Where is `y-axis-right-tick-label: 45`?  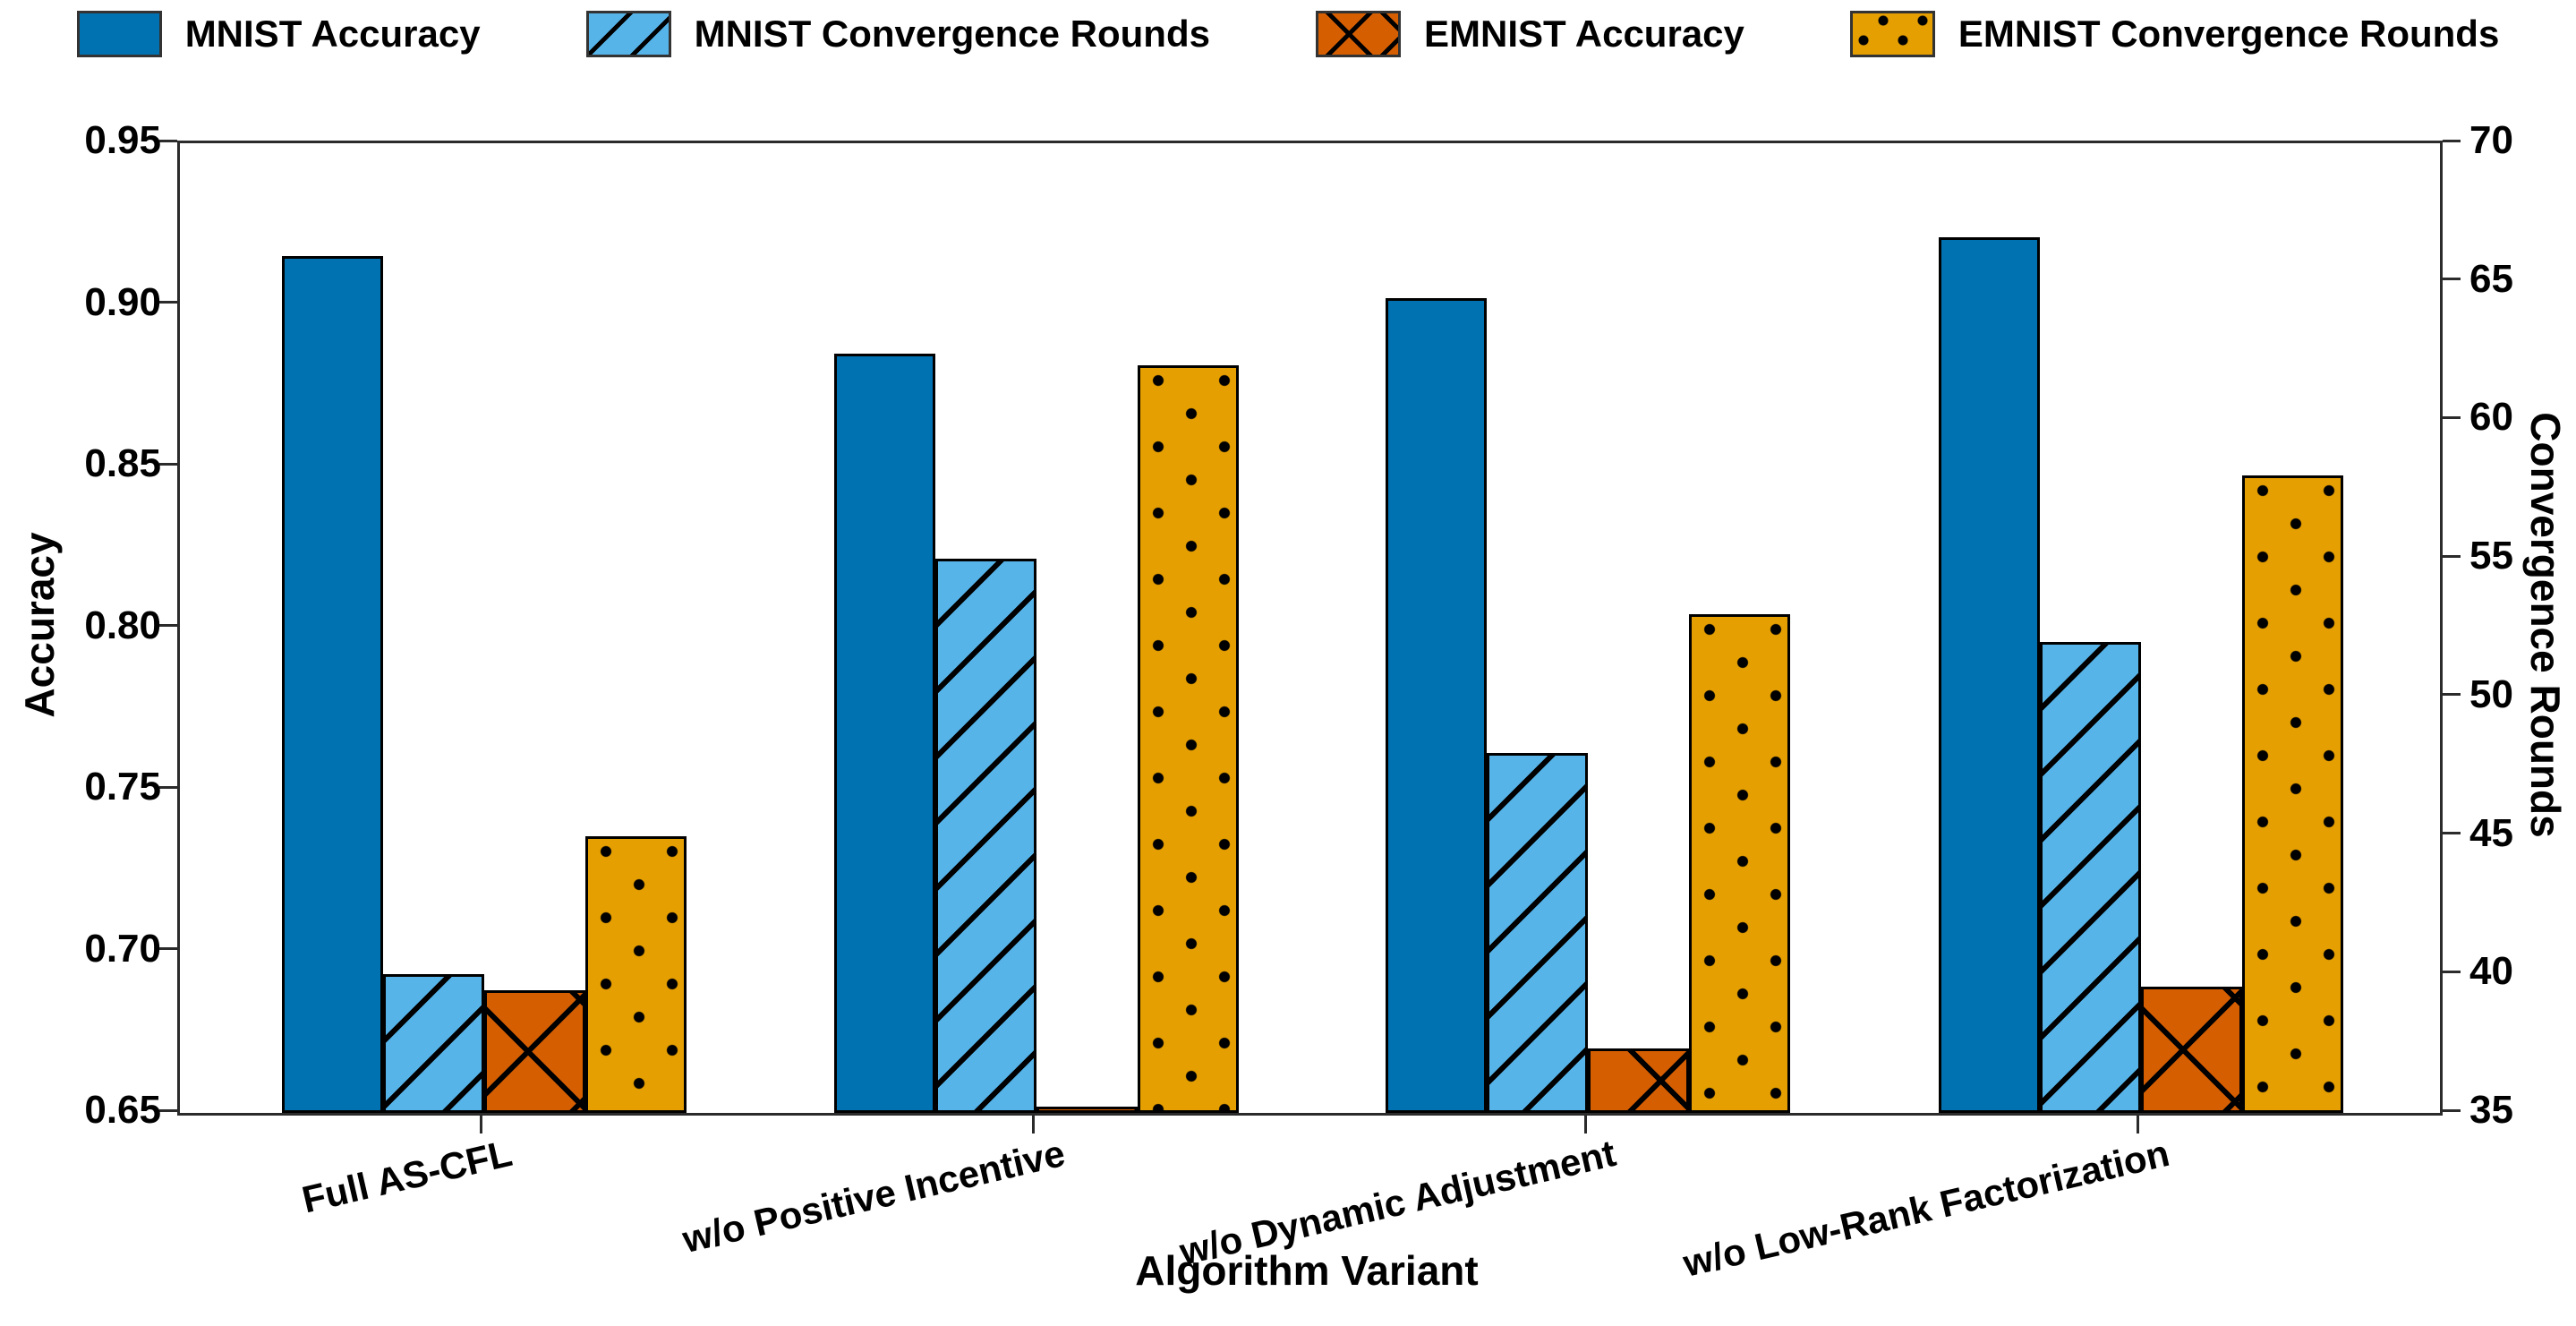
y-axis-right-tick-label: 45 is located at coordinates (2491, 833).